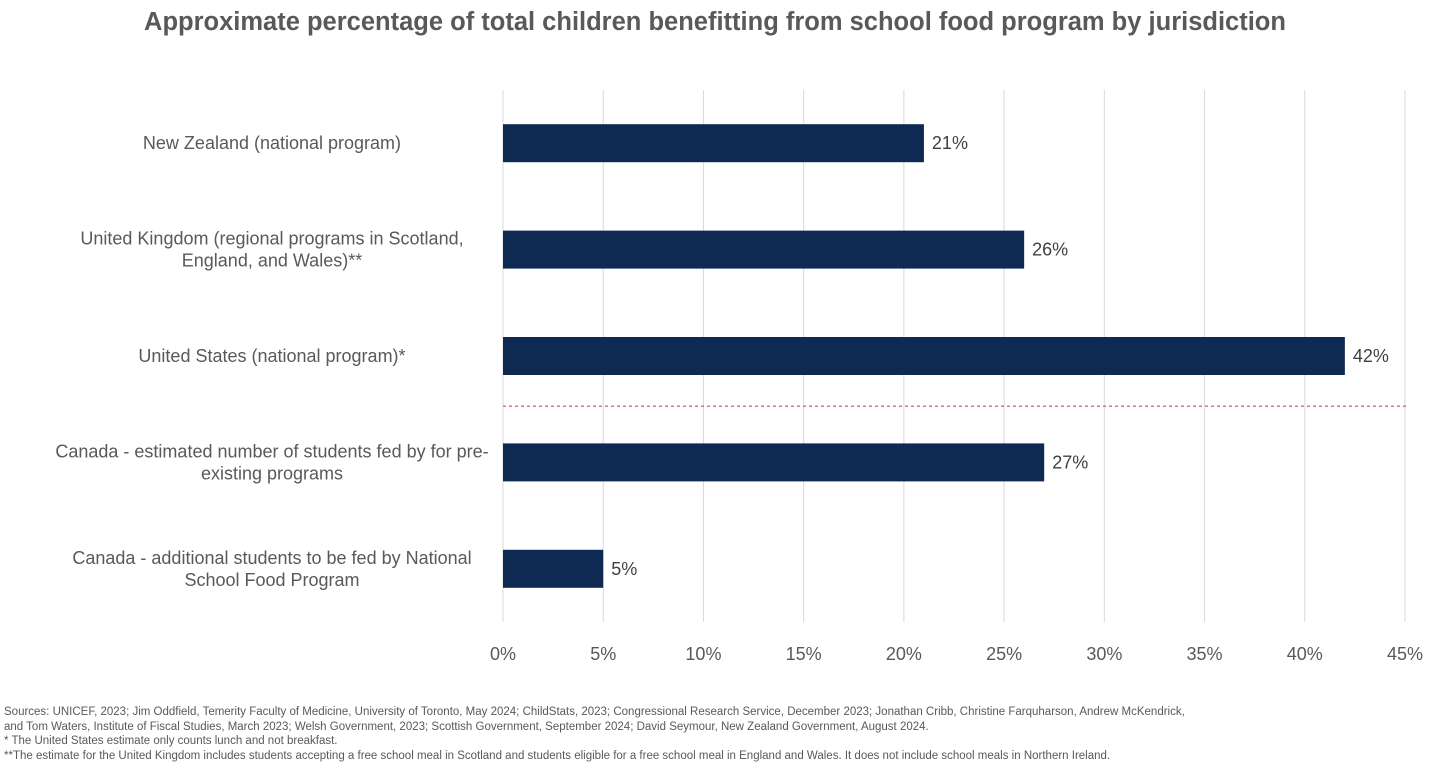  I want to click on x-tick-label-35: 35%, so click(1205, 654).